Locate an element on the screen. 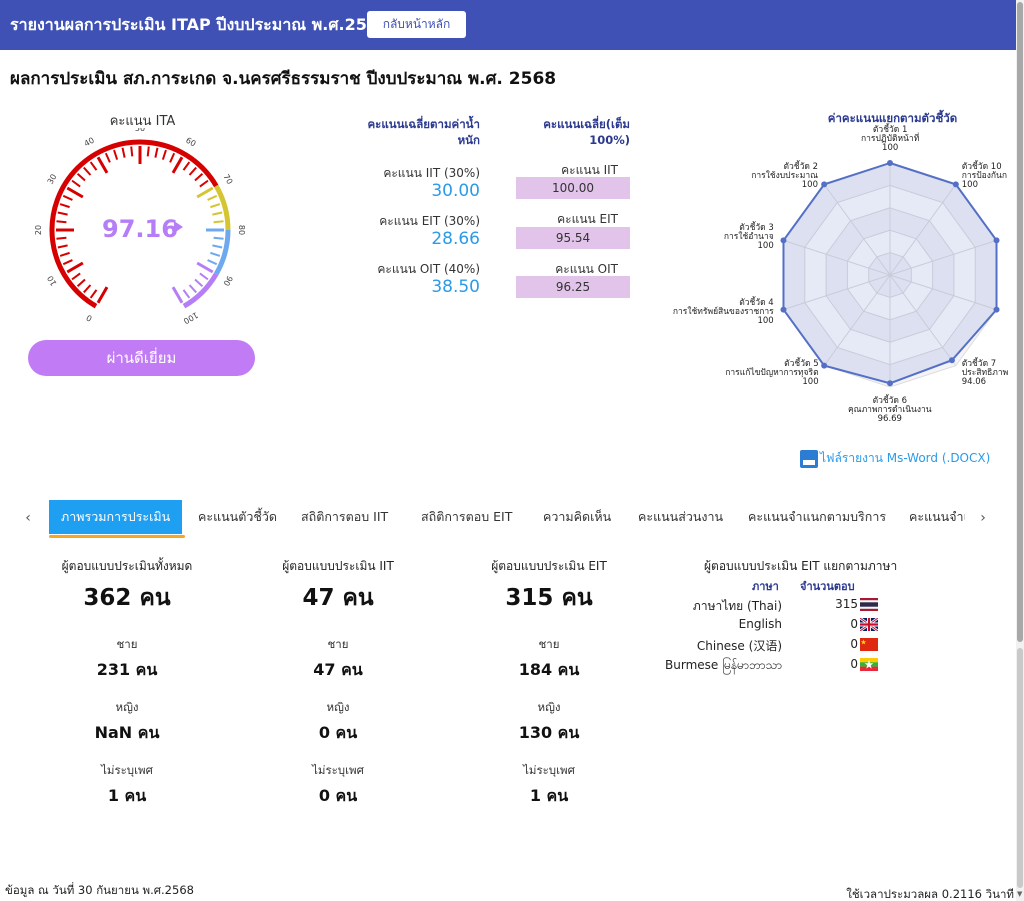  radar-axis-label: ตัวชี้วัด 3 การใช้อำนาจ 100 is located at coordinates (748, 237).